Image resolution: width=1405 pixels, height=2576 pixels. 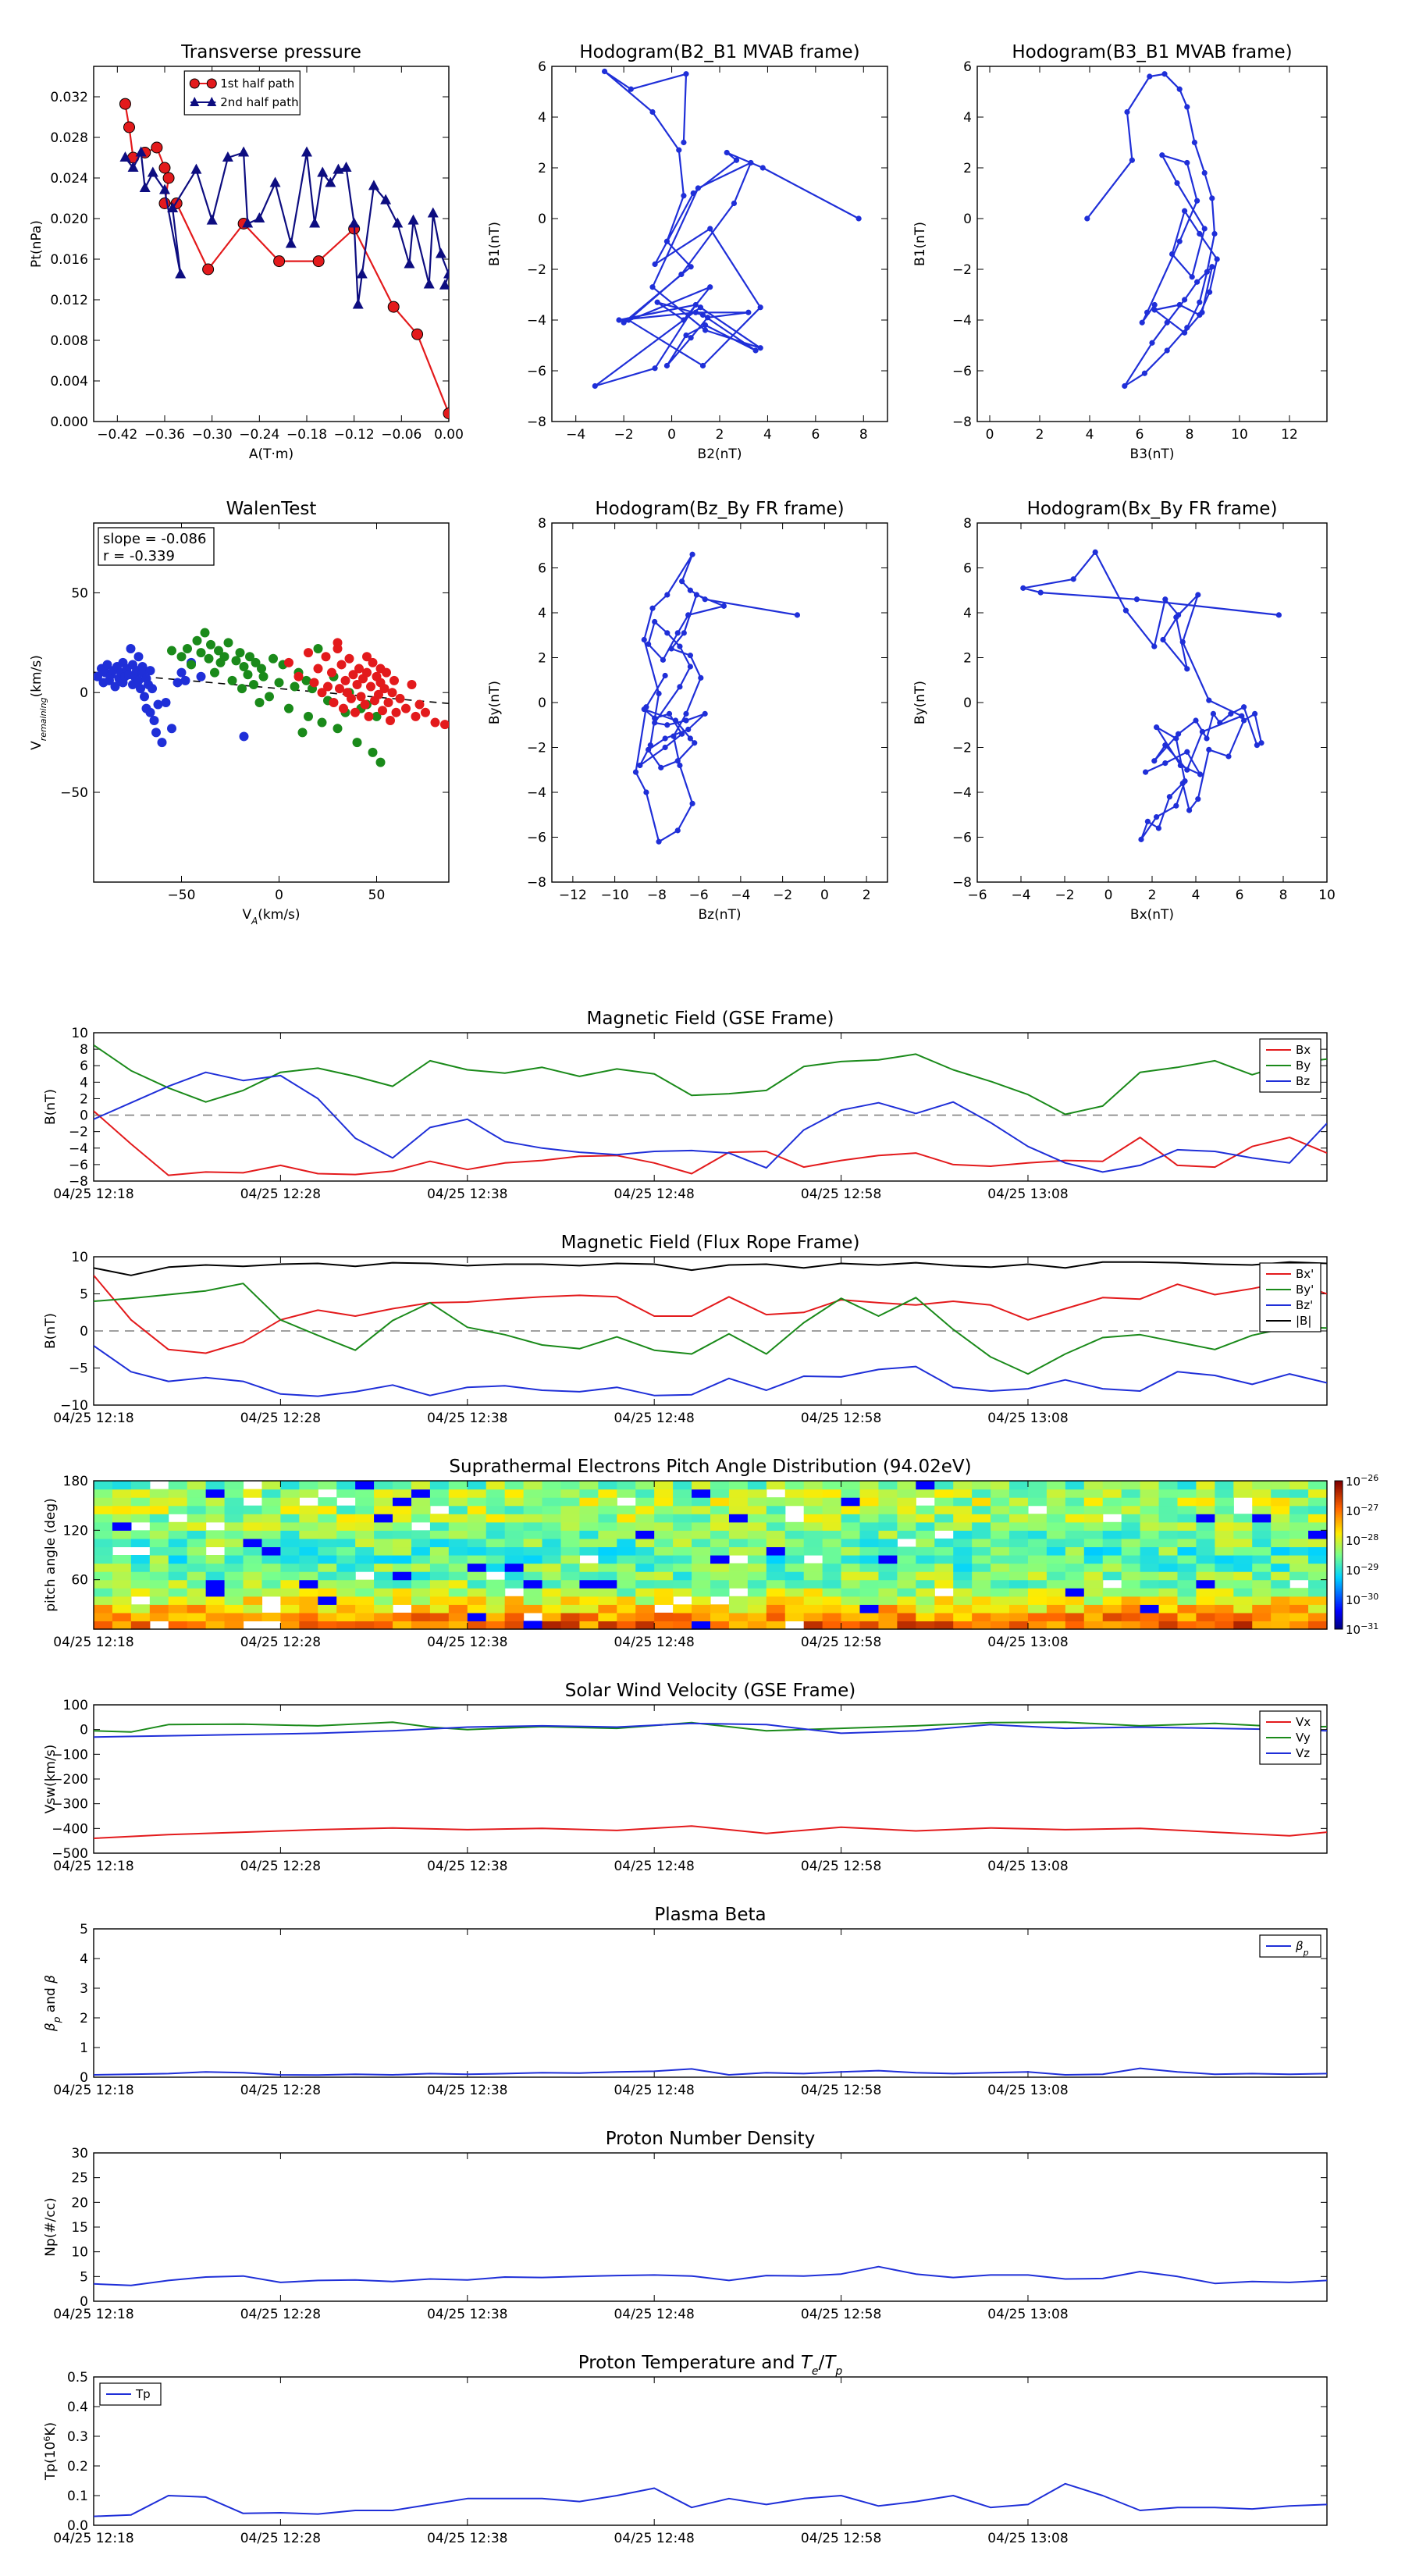 I want to click on label-part: K), so click(x=51, y=2429).